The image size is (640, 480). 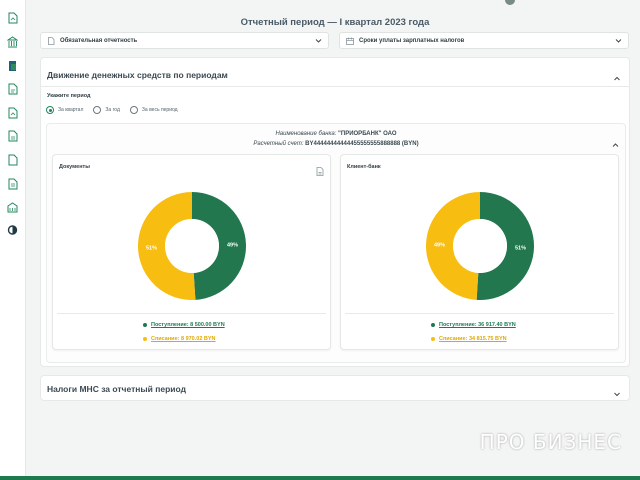 I want to click on income-link: Поступление: 36 917.40 BYN, so click(x=477, y=325).